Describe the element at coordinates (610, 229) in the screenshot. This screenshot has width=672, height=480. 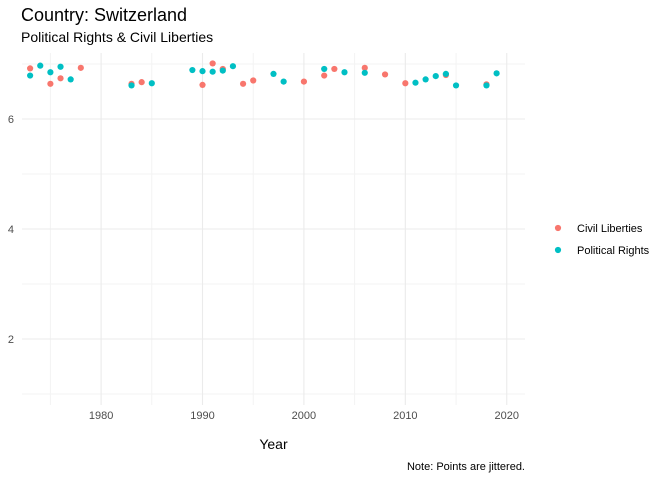
I see `legend-label: Civil Liberties` at that location.